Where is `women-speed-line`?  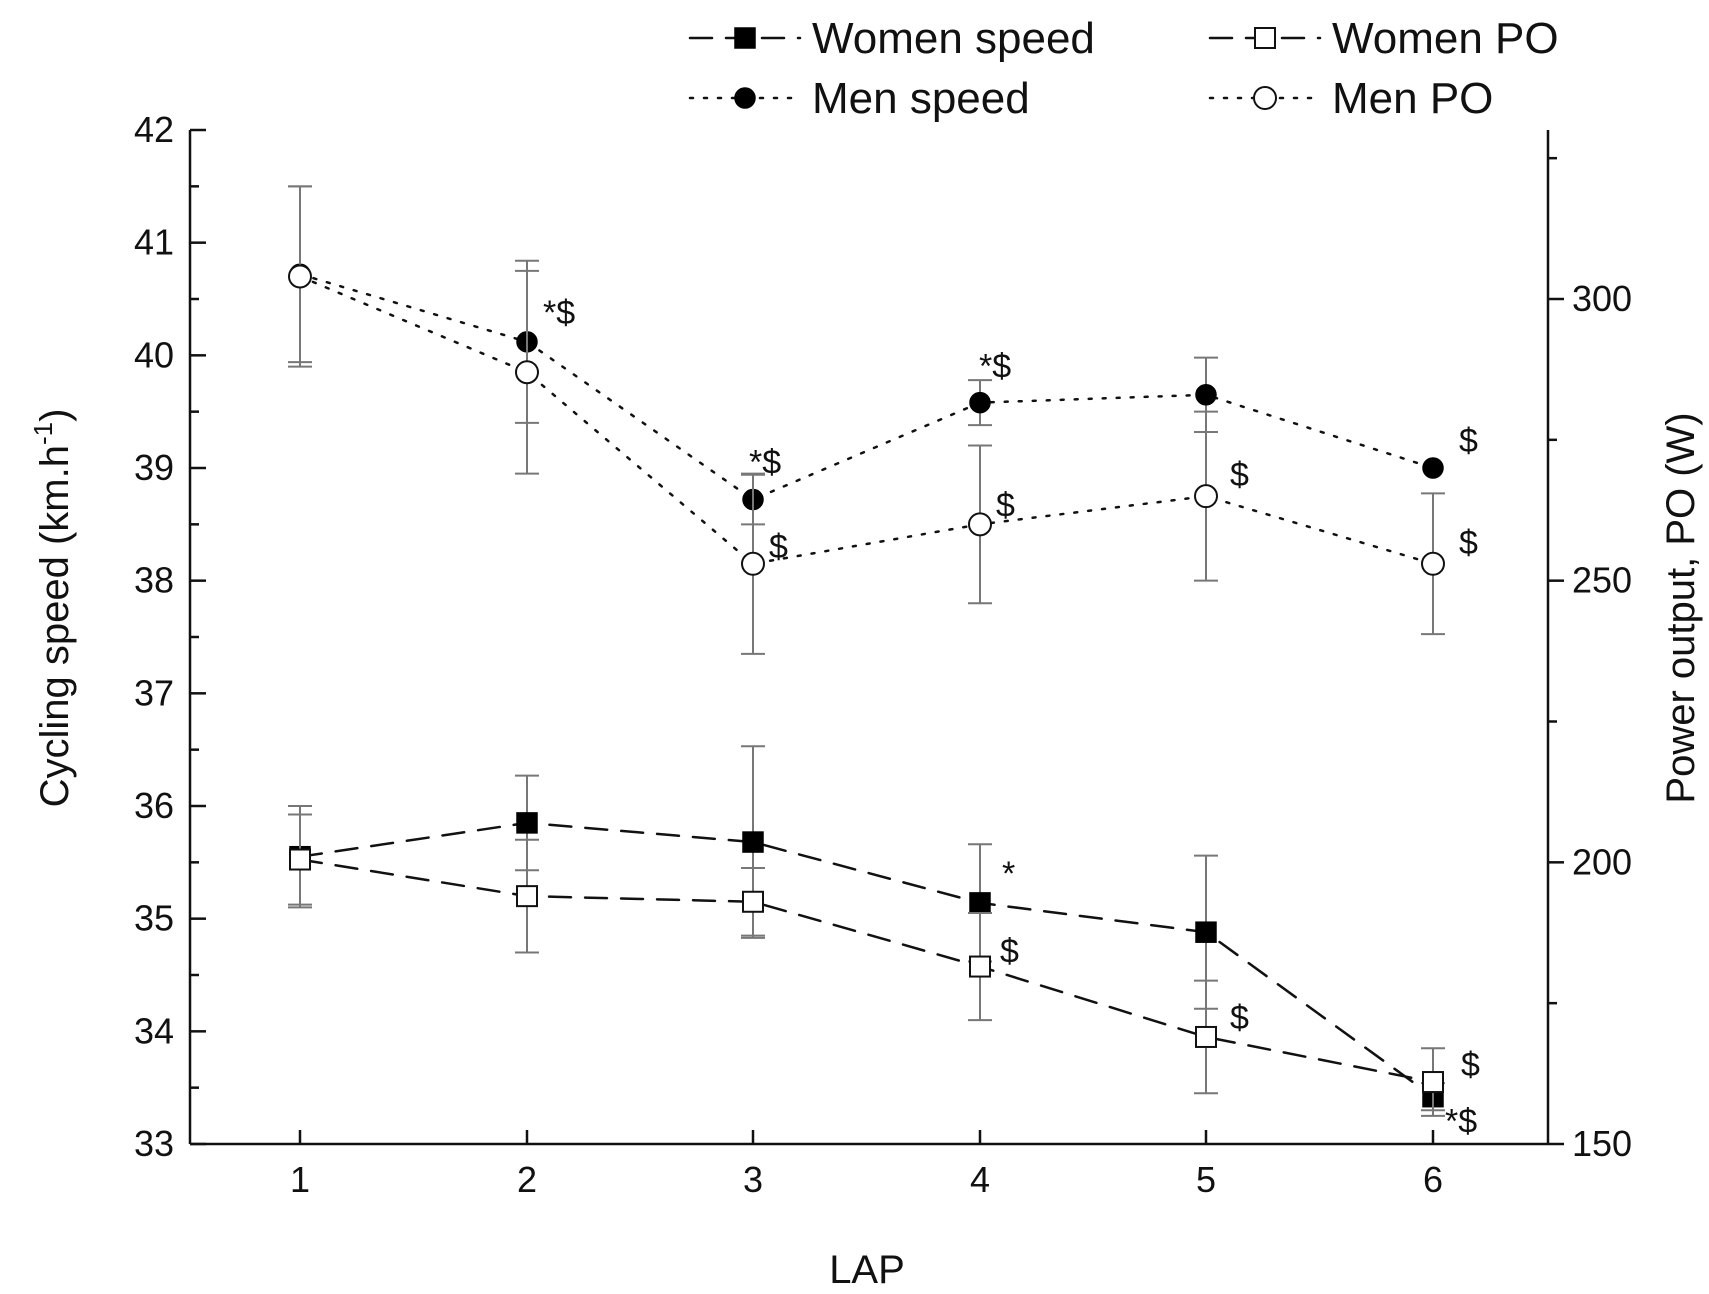
women-speed-line is located at coordinates (866, 959).